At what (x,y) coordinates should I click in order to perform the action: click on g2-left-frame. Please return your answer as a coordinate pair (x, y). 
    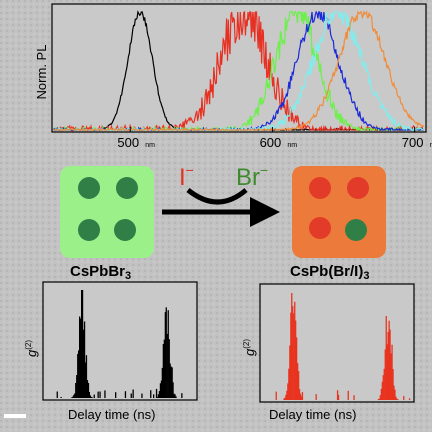
    Looking at the image, I should click on (120, 341).